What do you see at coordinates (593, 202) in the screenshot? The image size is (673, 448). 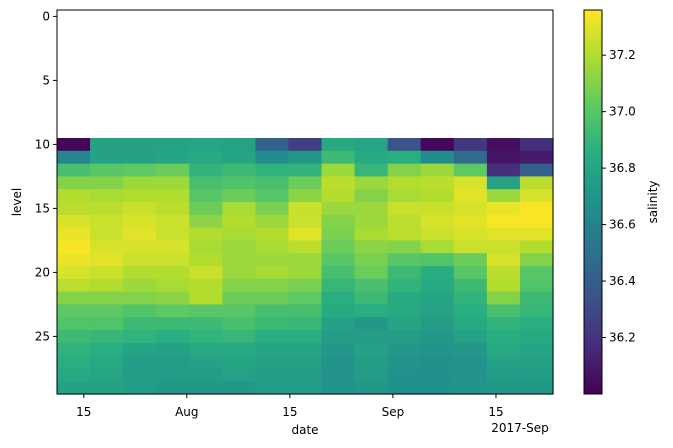 I see `colorbar` at bounding box center [593, 202].